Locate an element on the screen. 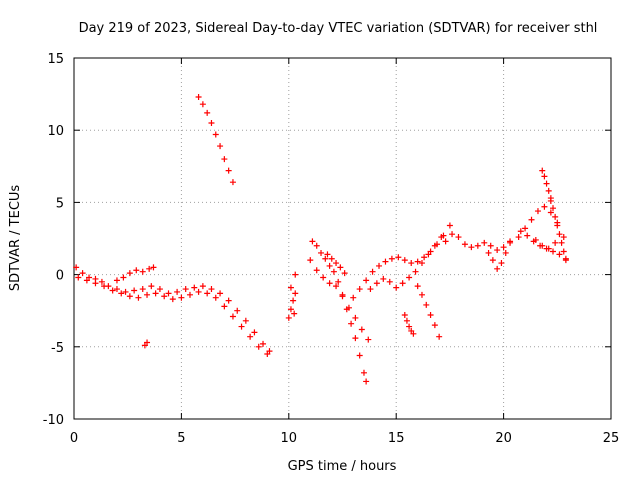 The width and height of the screenshot is (640, 480). x-tick-label: 10 is located at coordinates (289, 438).